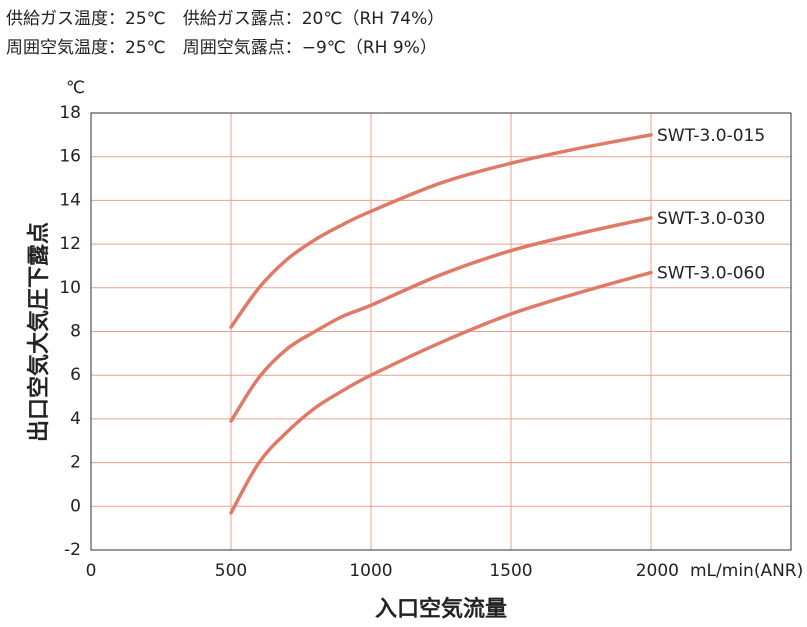 The image size is (807, 627). Describe the element at coordinates (75, 332) in the screenshot. I see `y-tick-label: 8` at that location.